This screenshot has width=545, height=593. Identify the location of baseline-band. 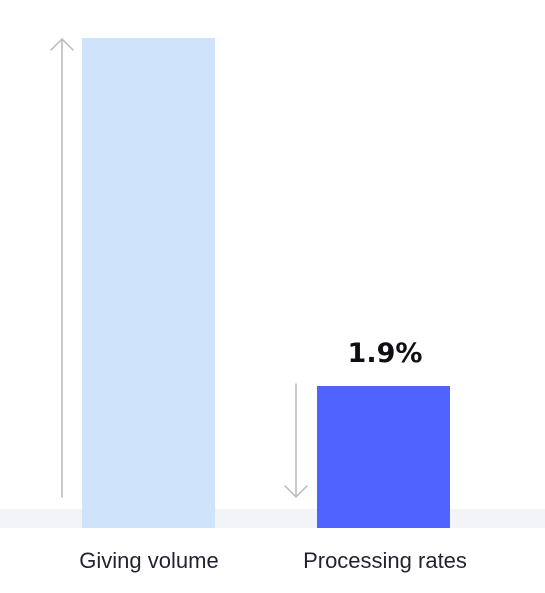
(272, 518).